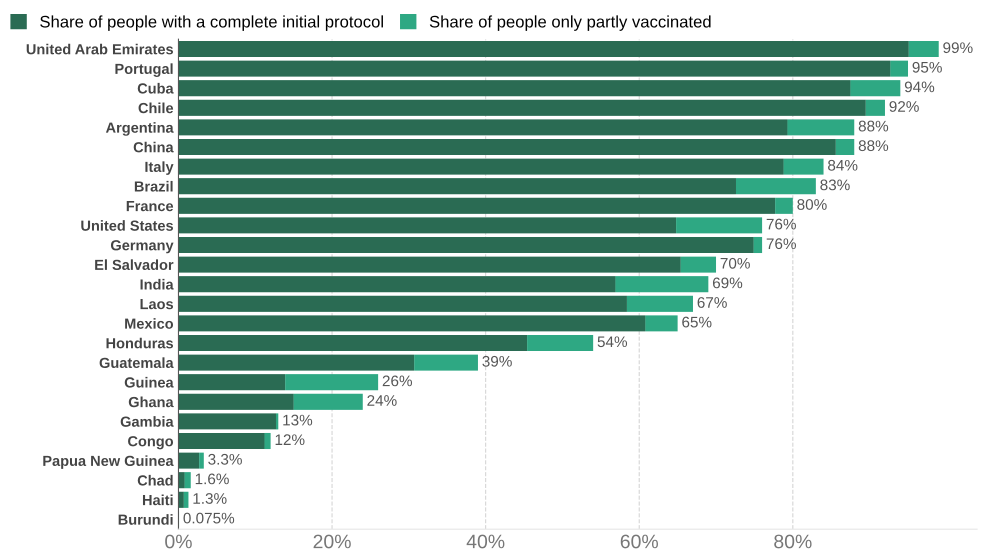 The height and width of the screenshot is (560, 986). Describe the element at coordinates (156, 108) in the screenshot. I see `y-tick-label: Chile` at that location.